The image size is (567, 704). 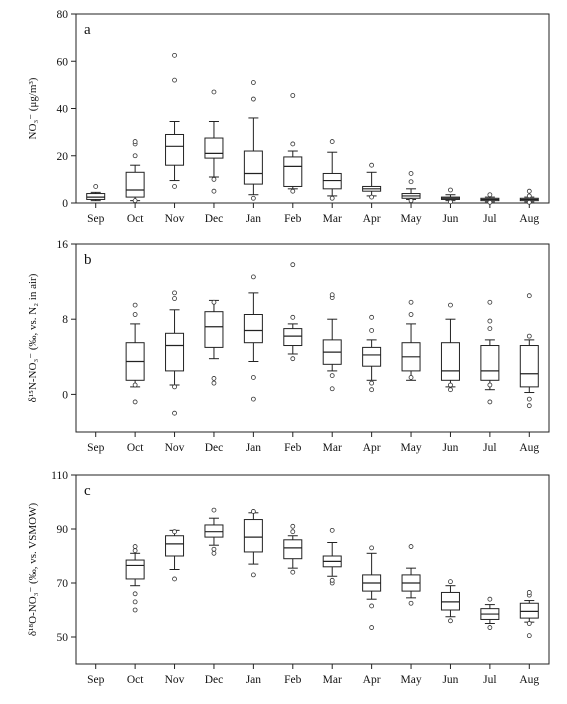 What do you see at coordinates (489, 219) in the screenshot?
I see `x-tick-label: Jul` at bounding box center [489, 219].